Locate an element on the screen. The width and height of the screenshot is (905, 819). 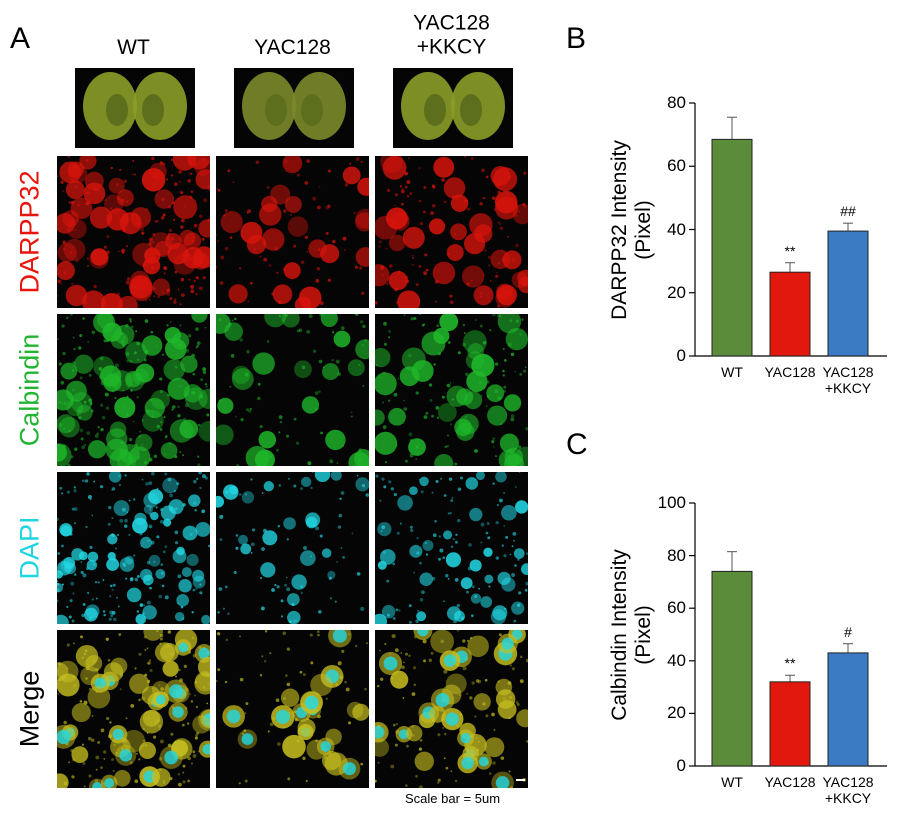
y-axis-label: DARPP32 Intensity (Pixel) is located at coordinates (631, 230).